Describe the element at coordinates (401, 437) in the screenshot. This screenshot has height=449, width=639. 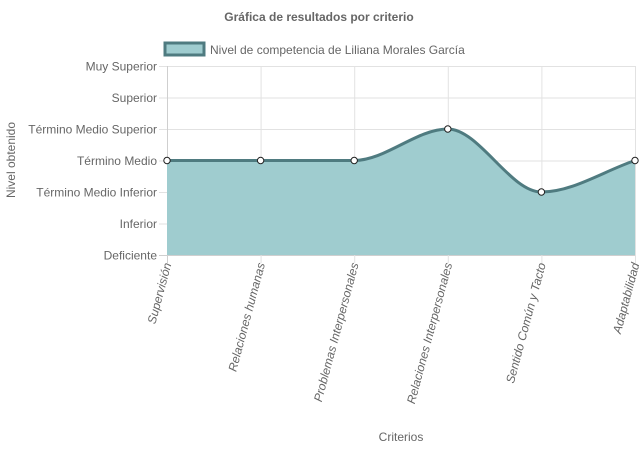
I see `x-axis-title: Criterios` at that location.